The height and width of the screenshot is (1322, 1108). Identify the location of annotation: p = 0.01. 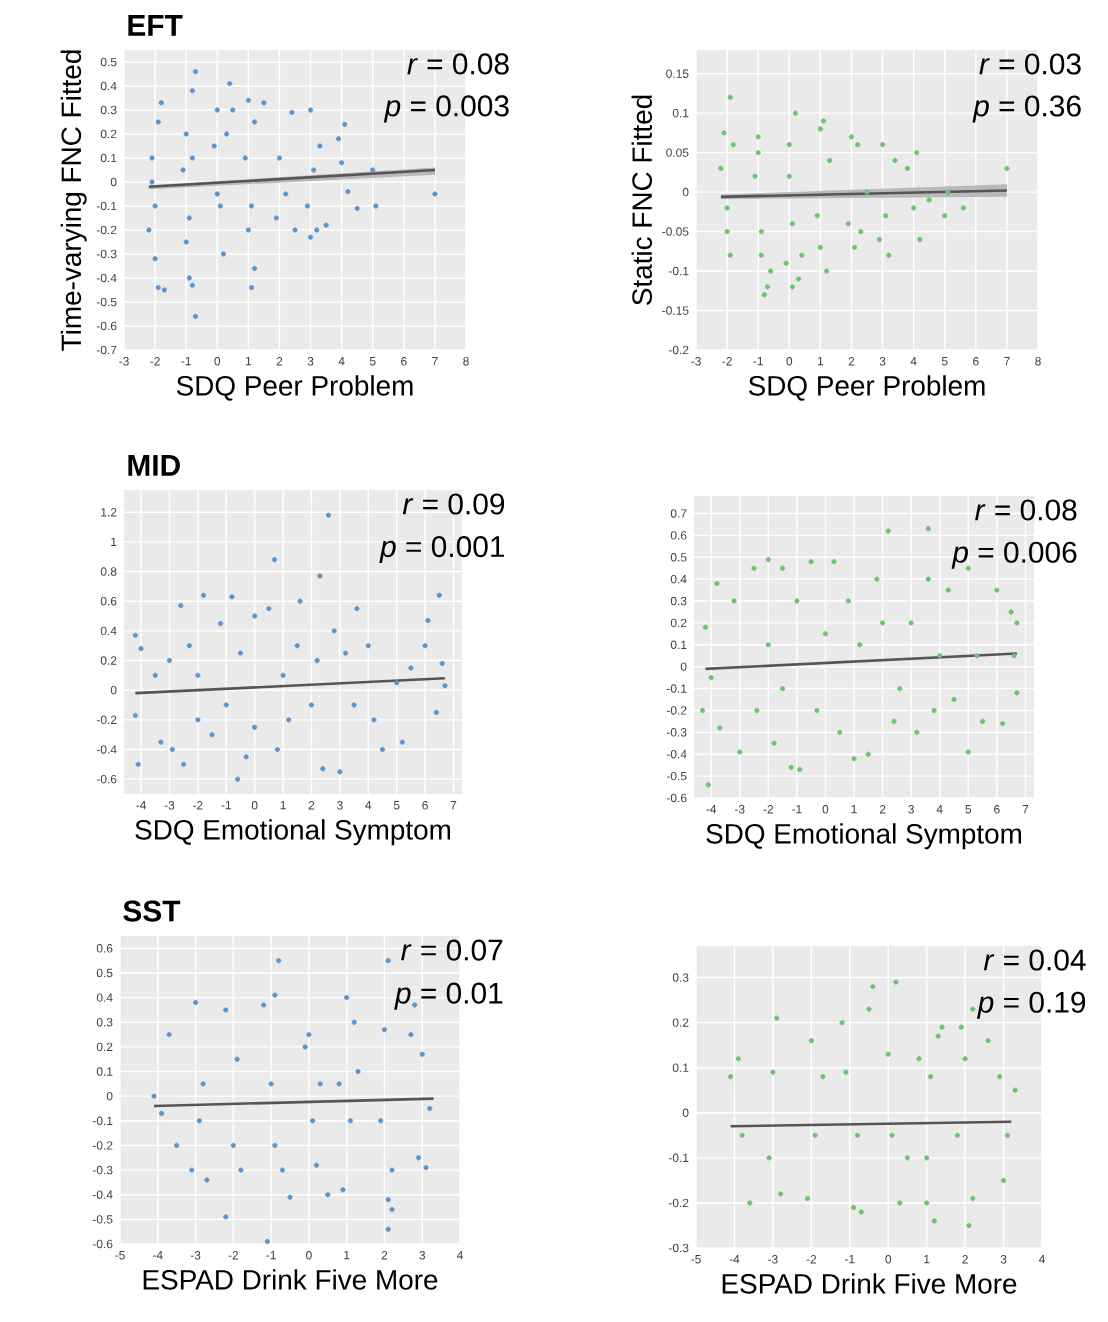
(448, 996).